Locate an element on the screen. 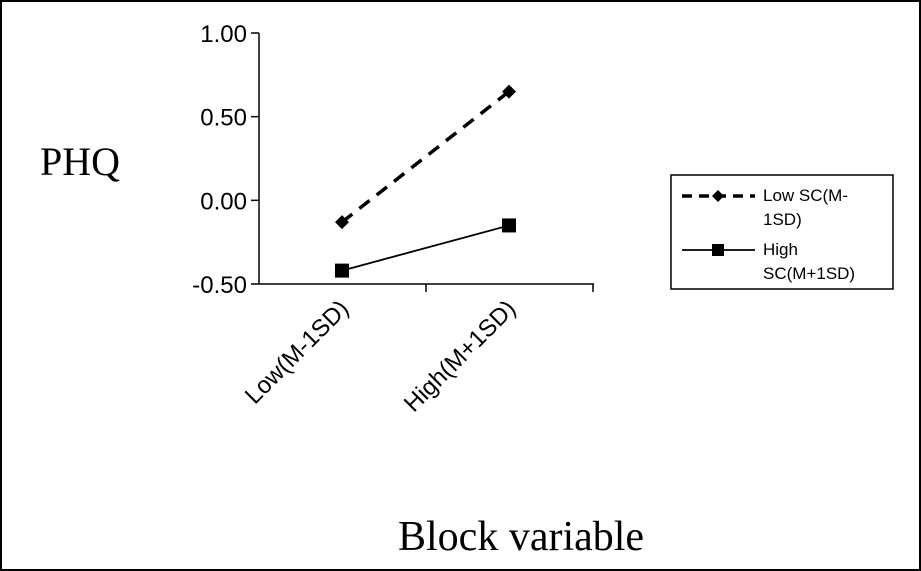 The width and height of the screenshot is (921, 571). y-tick-label: -0.50 is located at coordinates (219, 285).